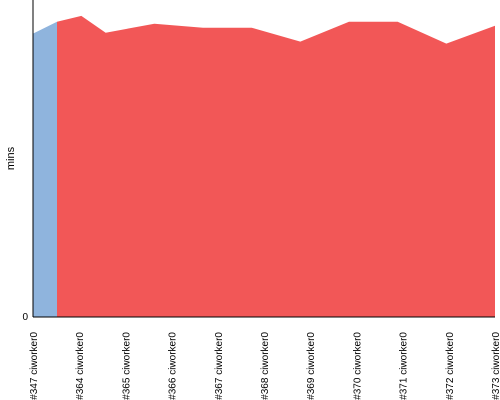 The image size is (500, 400). I want to click on area-segment-early, so click(45, 169).